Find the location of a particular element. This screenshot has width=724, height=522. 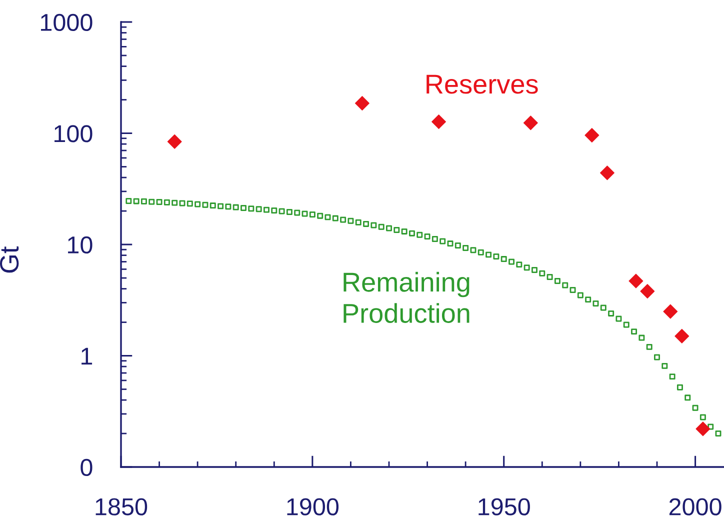

y-tick-label: 10 is located at coordinates (80, 245).